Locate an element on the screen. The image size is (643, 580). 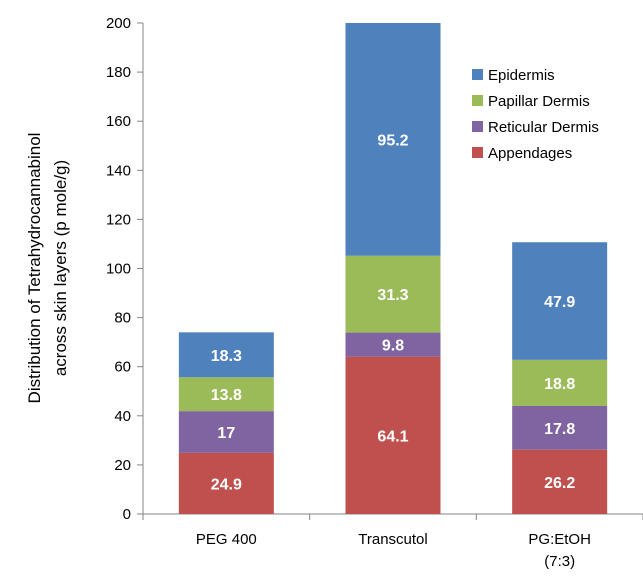
data-label: 95.2 is located at coordinates (392, 140).